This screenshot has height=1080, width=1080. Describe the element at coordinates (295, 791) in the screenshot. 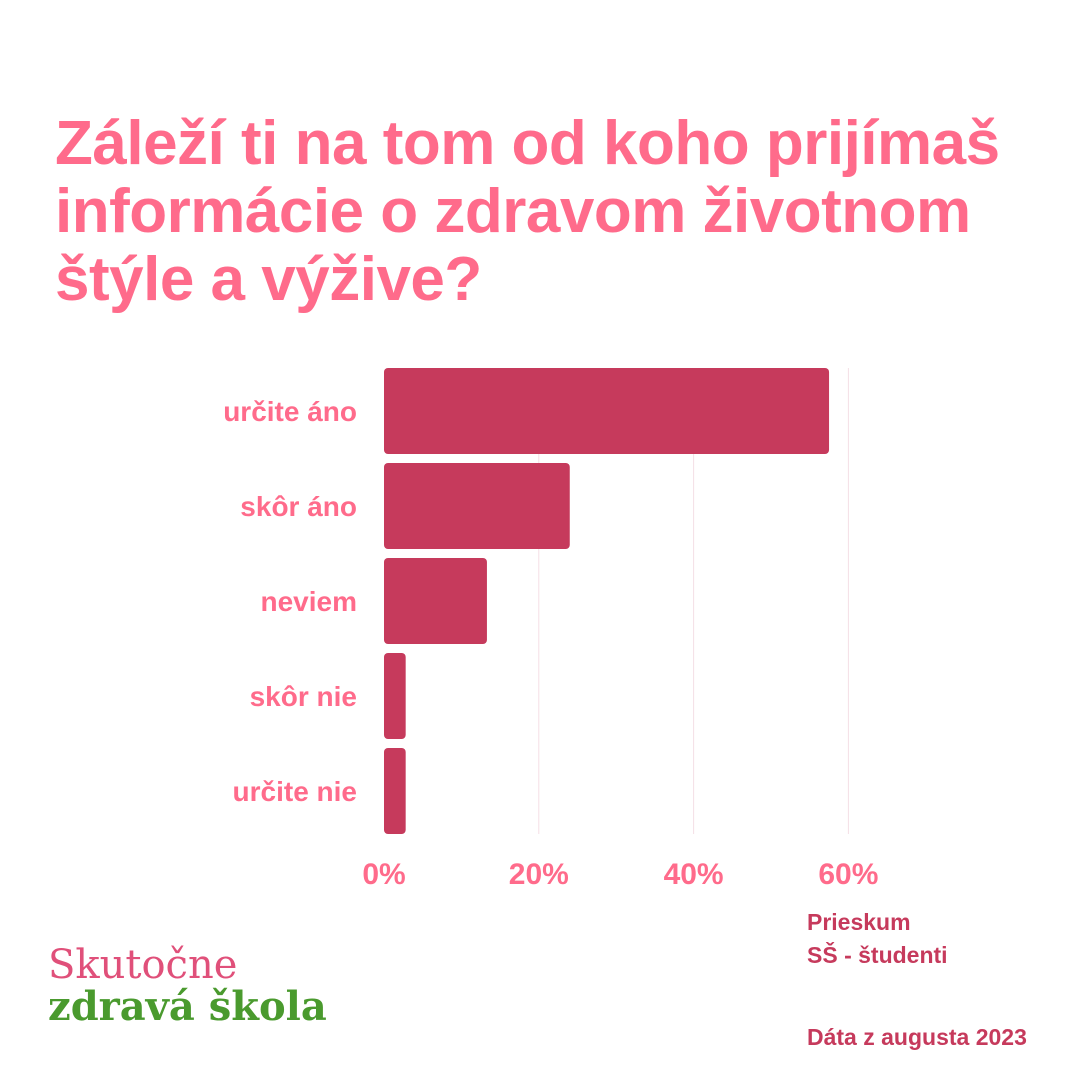

I see `category-label: určite nie` at that location.